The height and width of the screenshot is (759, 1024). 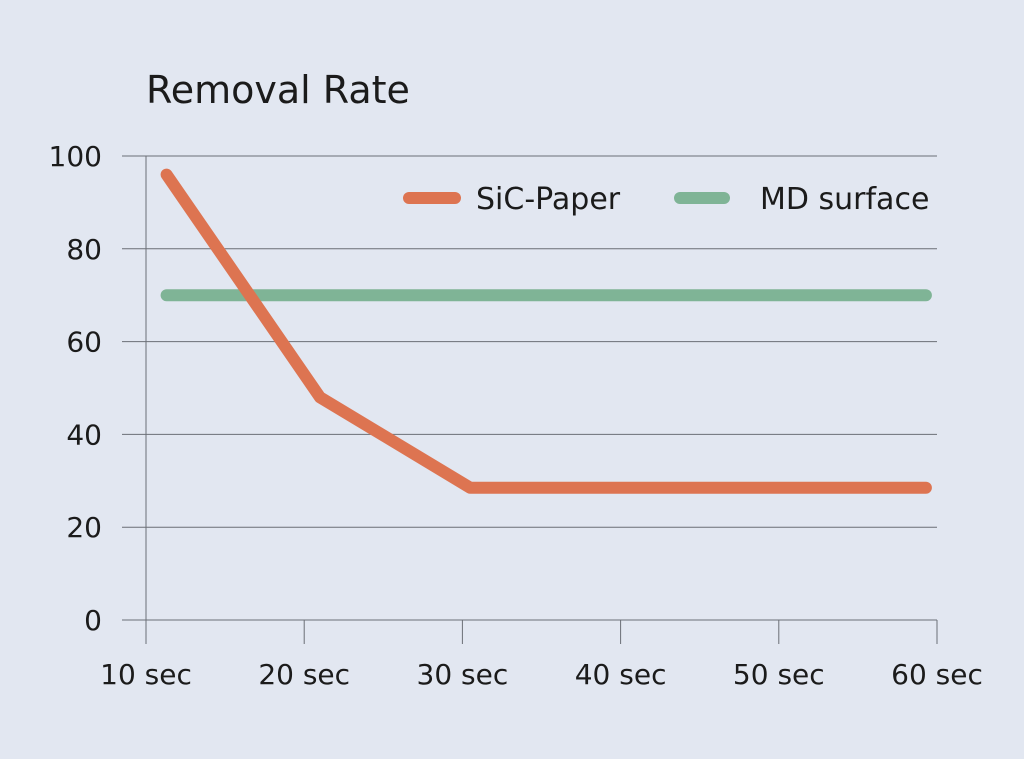 I want to click on x-tick-label: 40 sec, so click(x=621, y=674).